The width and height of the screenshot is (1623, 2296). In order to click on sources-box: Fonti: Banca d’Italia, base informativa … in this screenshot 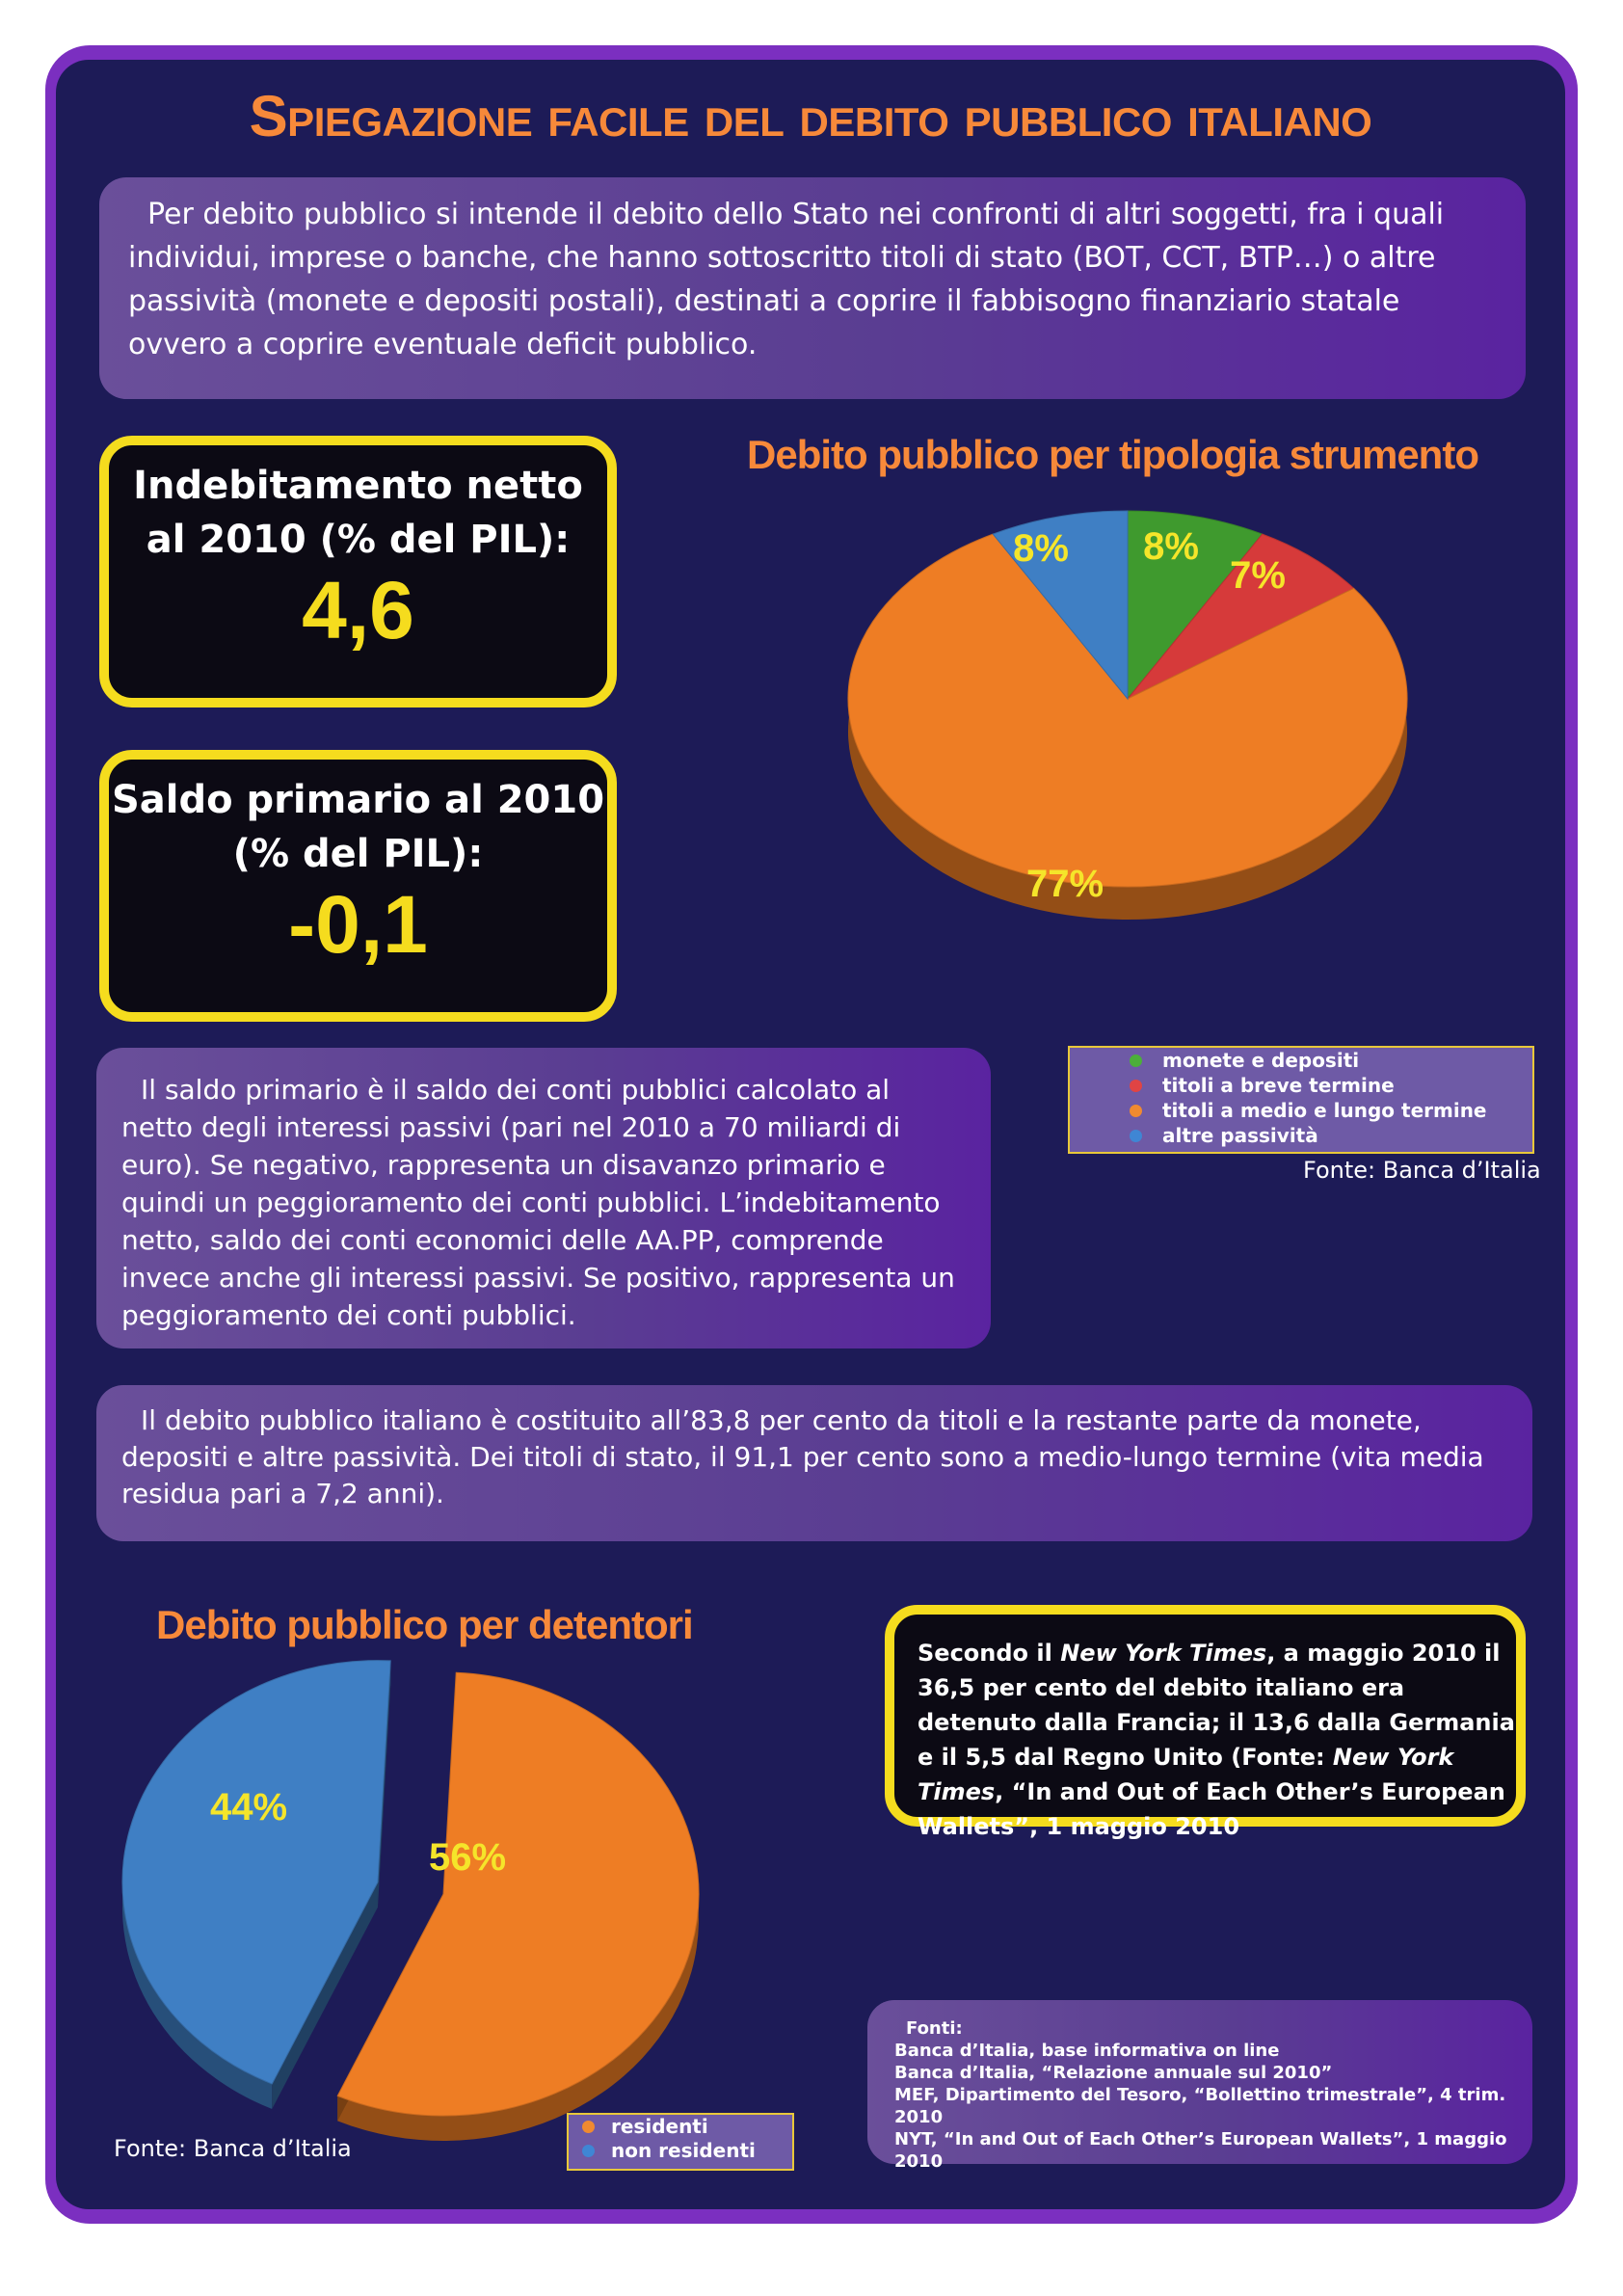, I will do `click(1199, 2086)`.